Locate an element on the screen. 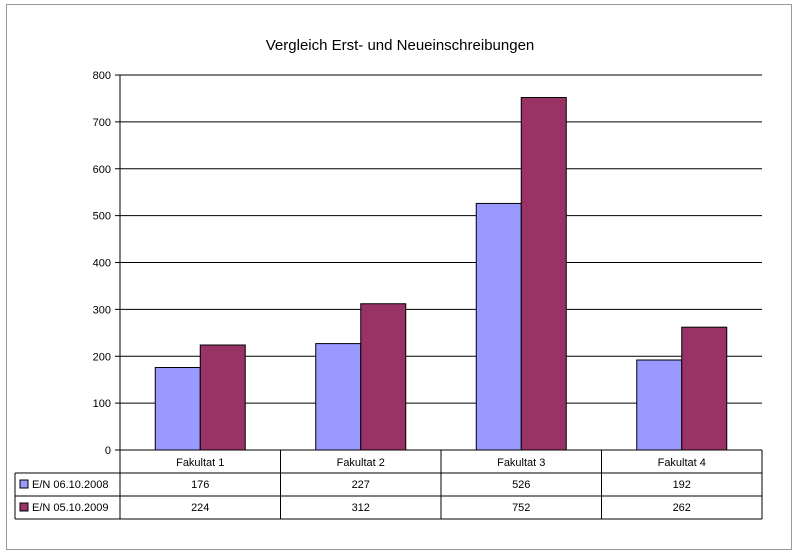 Image resolution: width=800 pixels, height=560 pixels. y-tick-label: 400 is located at coordinates (102, 264).